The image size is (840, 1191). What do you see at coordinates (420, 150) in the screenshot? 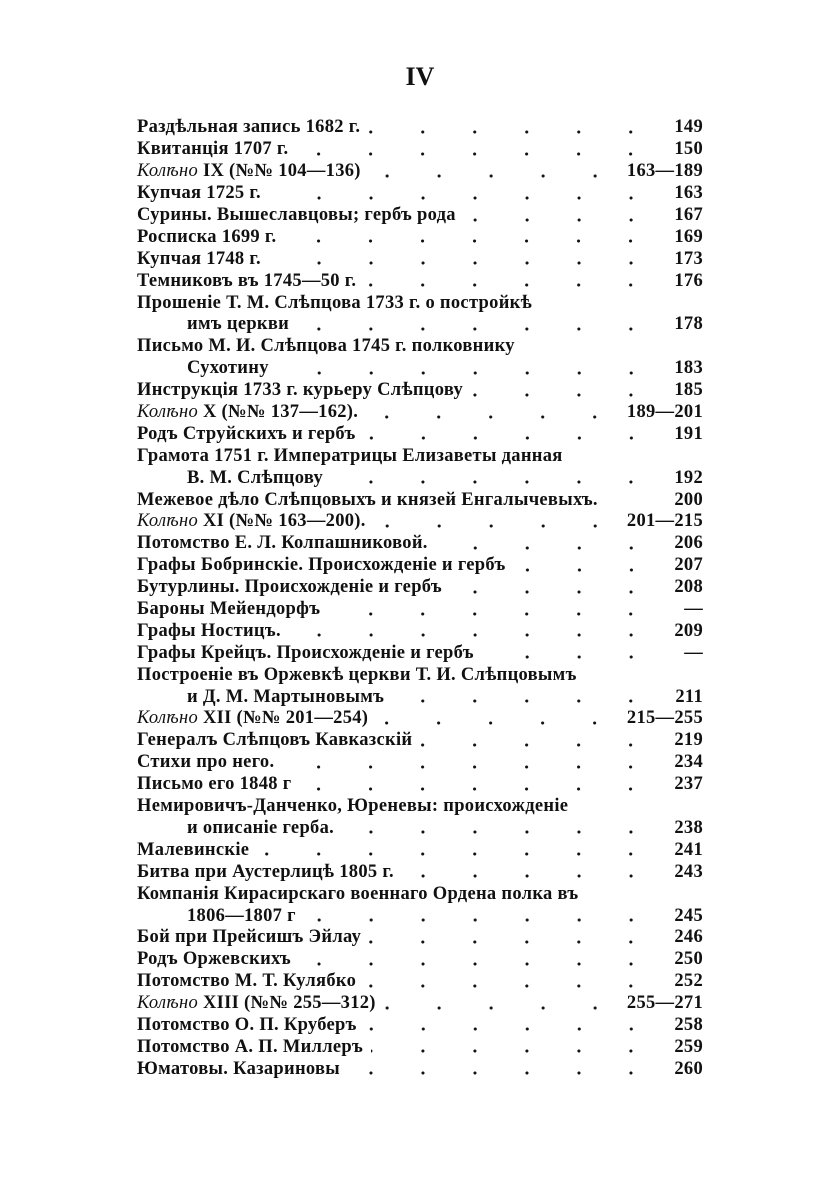
I see `toc-entry: Квитанція 1707 г. 150` at bounding box center [420, 150].